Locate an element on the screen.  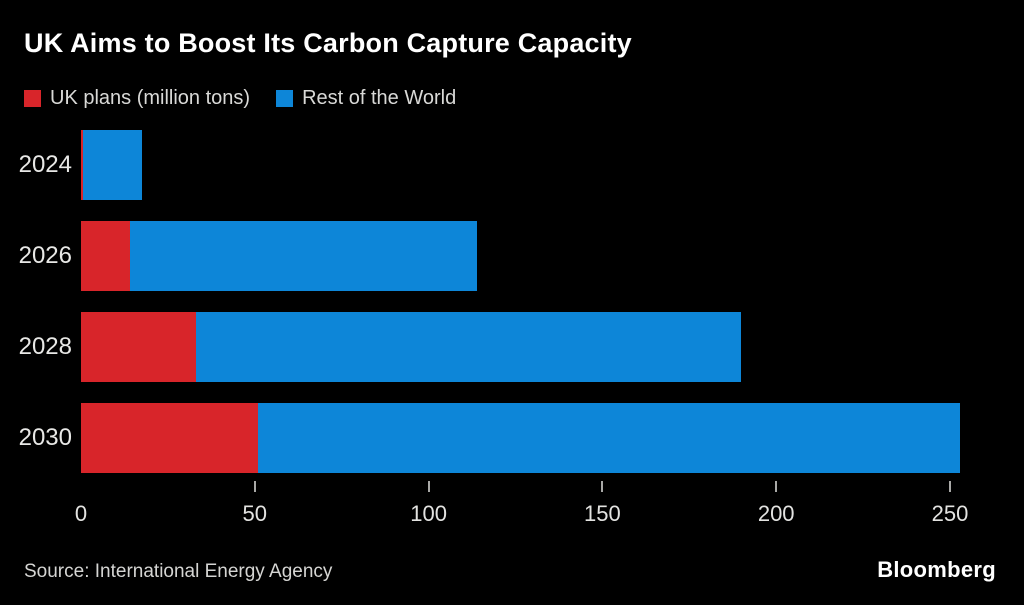
axis-tick-label-150: 150 is located at coordinates (602, 513).